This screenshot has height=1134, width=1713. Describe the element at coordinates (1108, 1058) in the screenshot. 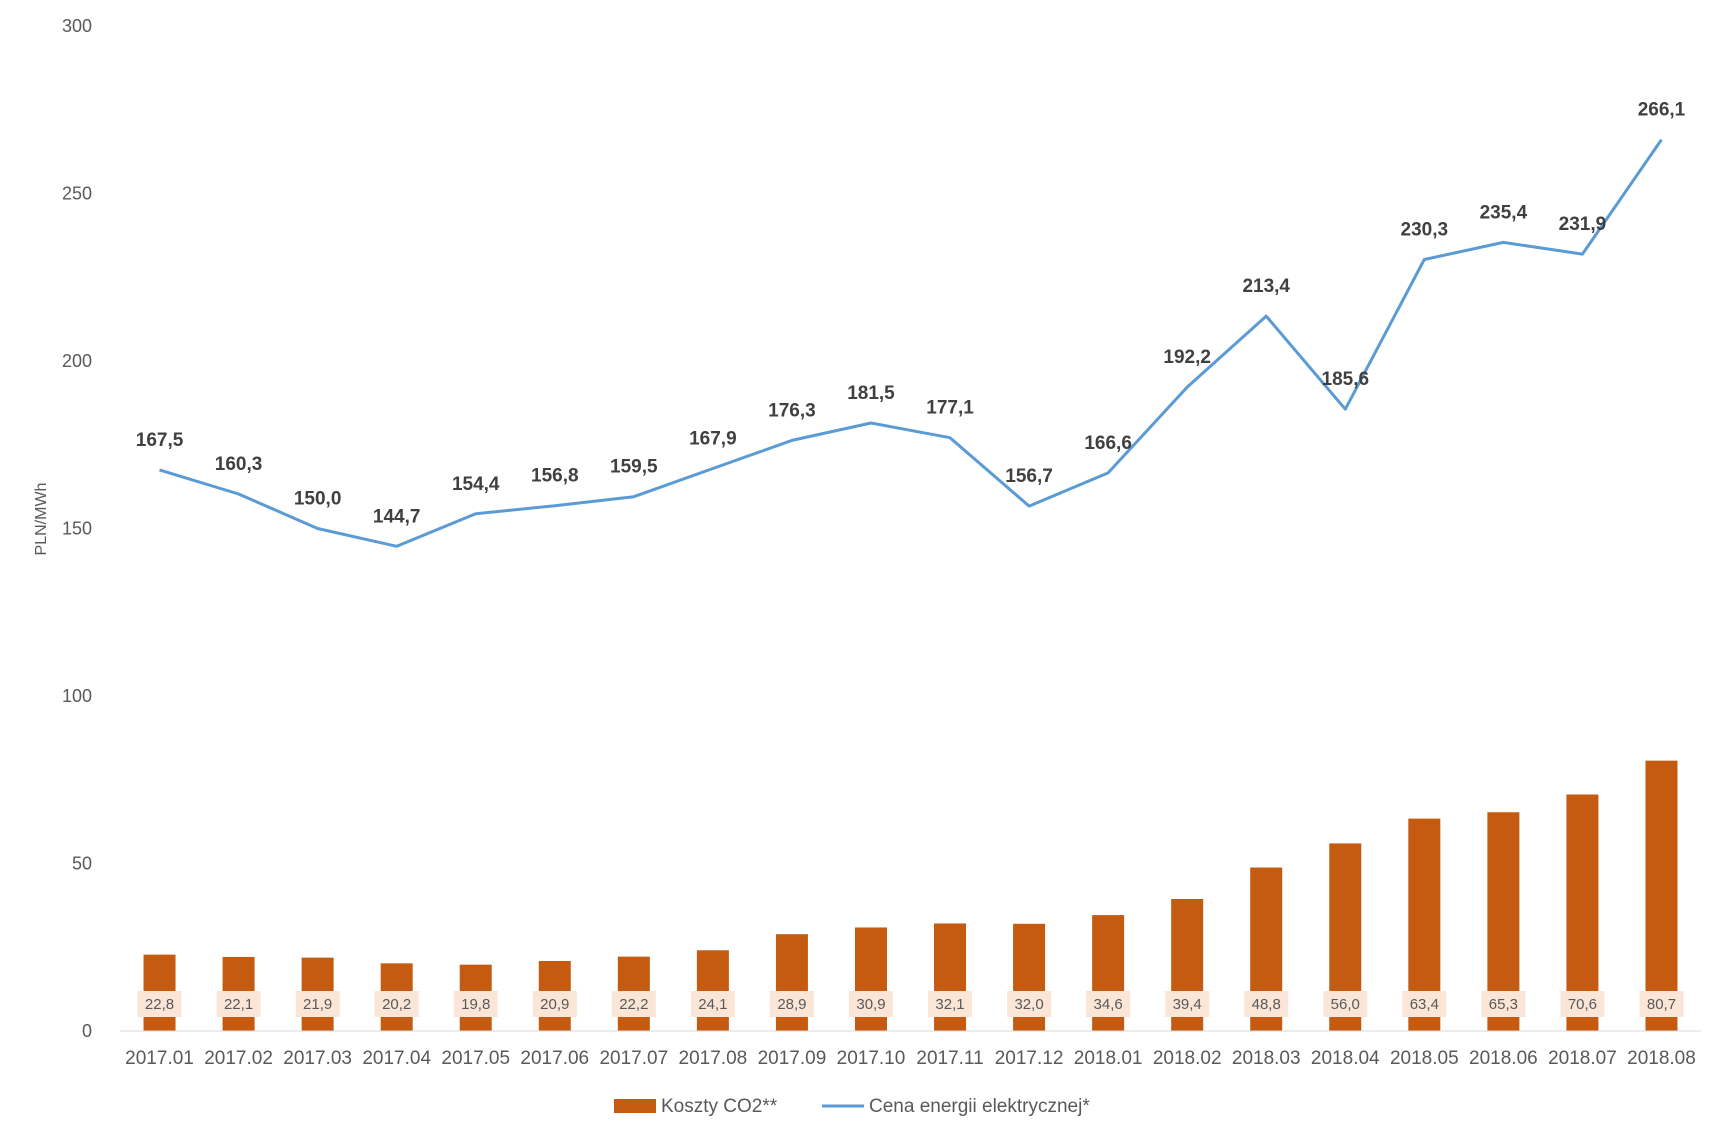

I see `x-tick-label: 2018.01` at that location.